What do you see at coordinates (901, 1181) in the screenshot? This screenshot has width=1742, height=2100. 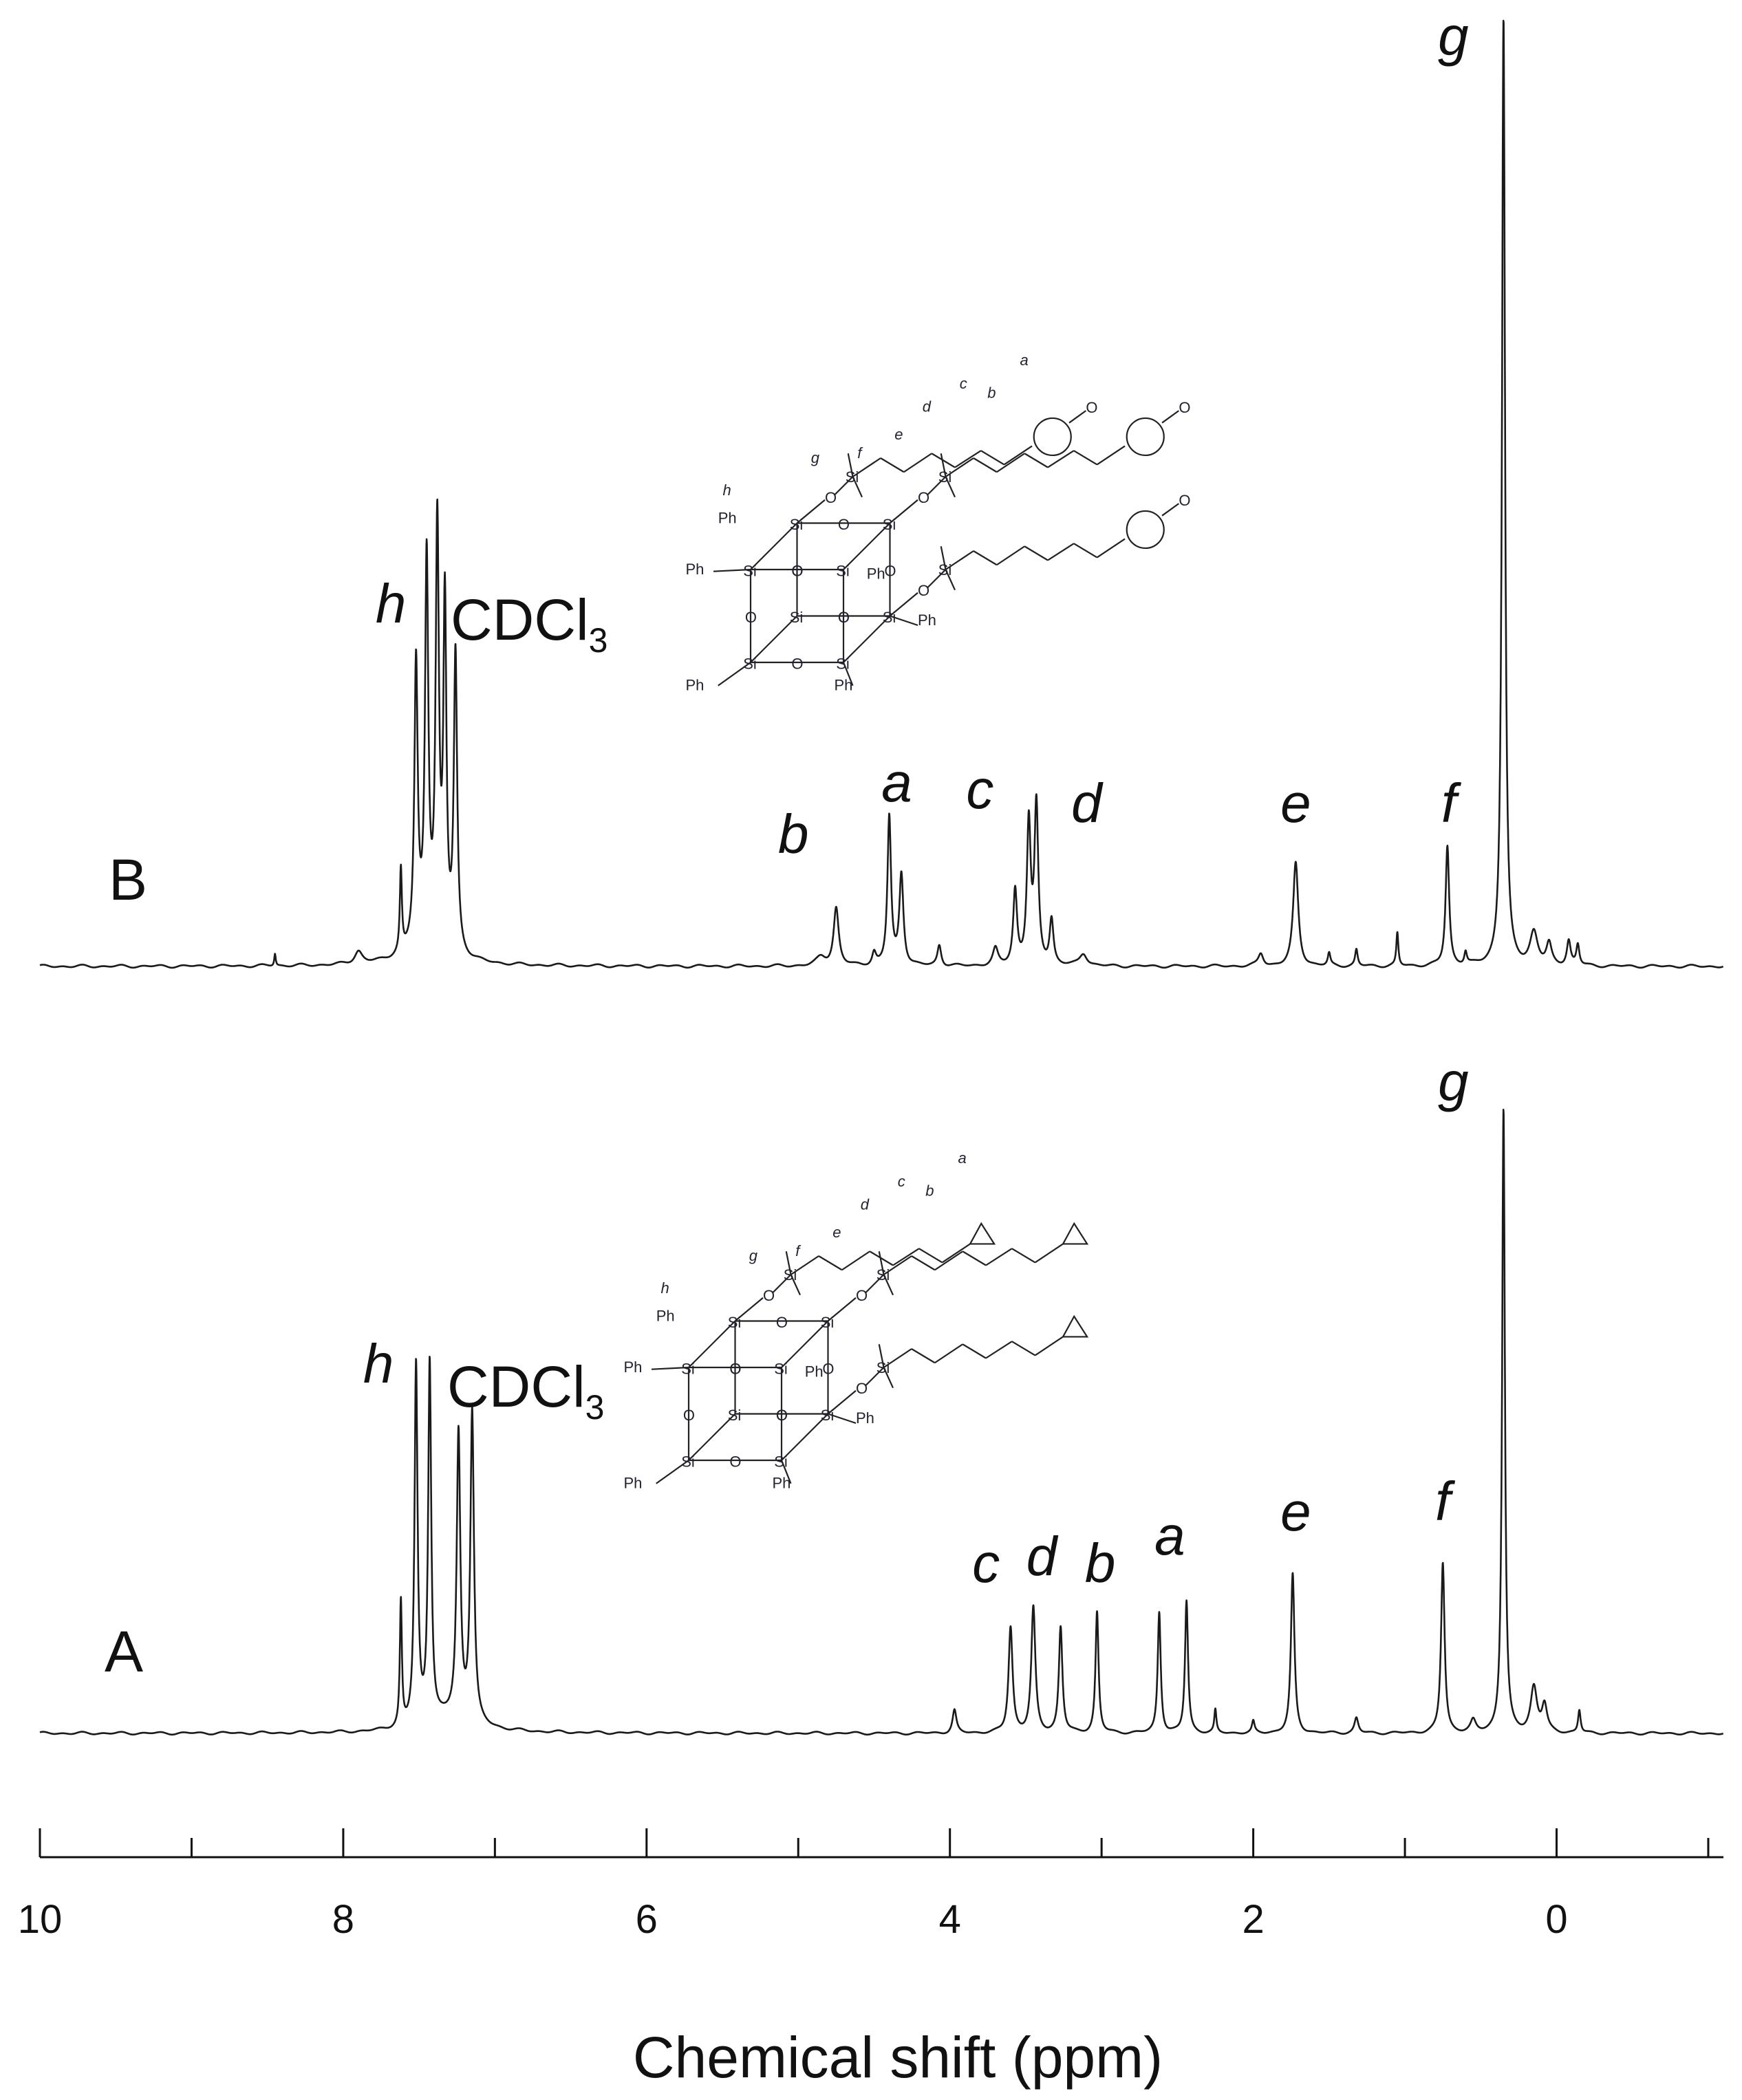 I see `structure-a-sub-label-c: c` at bounding box center [901, 1181].